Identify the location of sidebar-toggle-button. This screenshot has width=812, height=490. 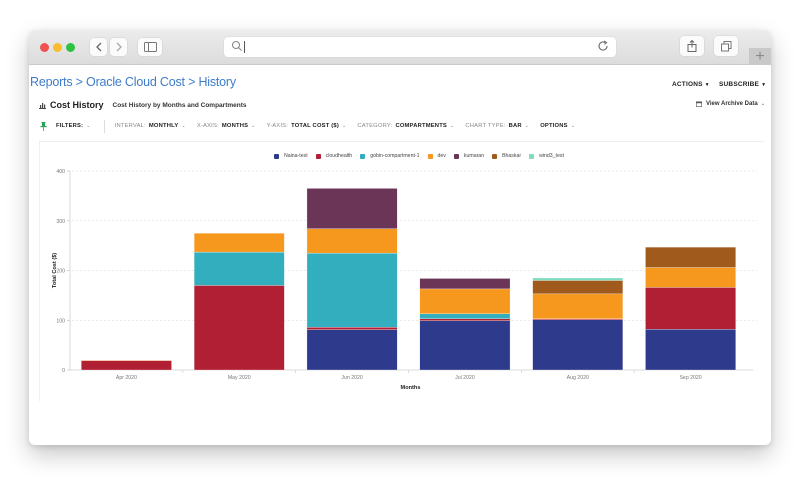
(150, 47).